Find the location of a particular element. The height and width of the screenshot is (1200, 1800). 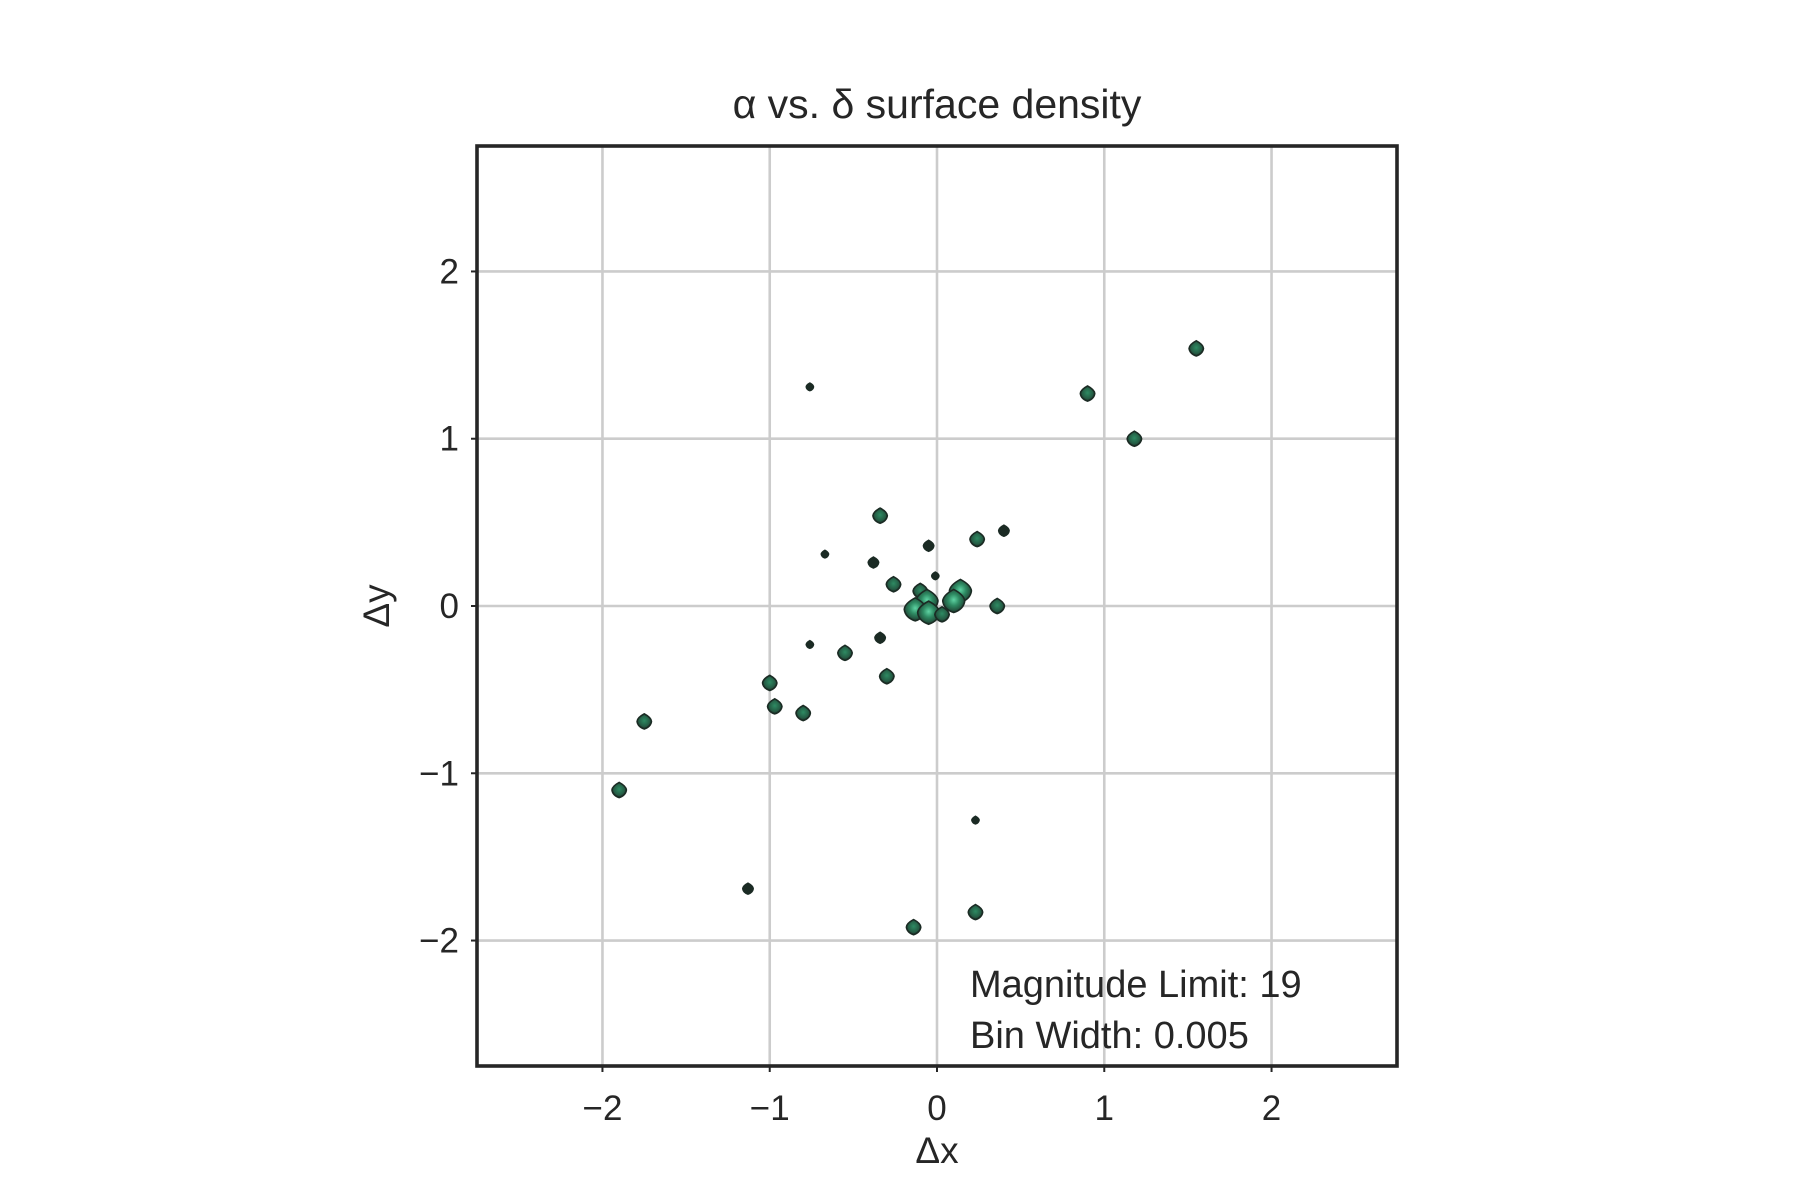

bin-width-annotation: Bin Width: 0.005 is located at coordinates (1109, 1036).